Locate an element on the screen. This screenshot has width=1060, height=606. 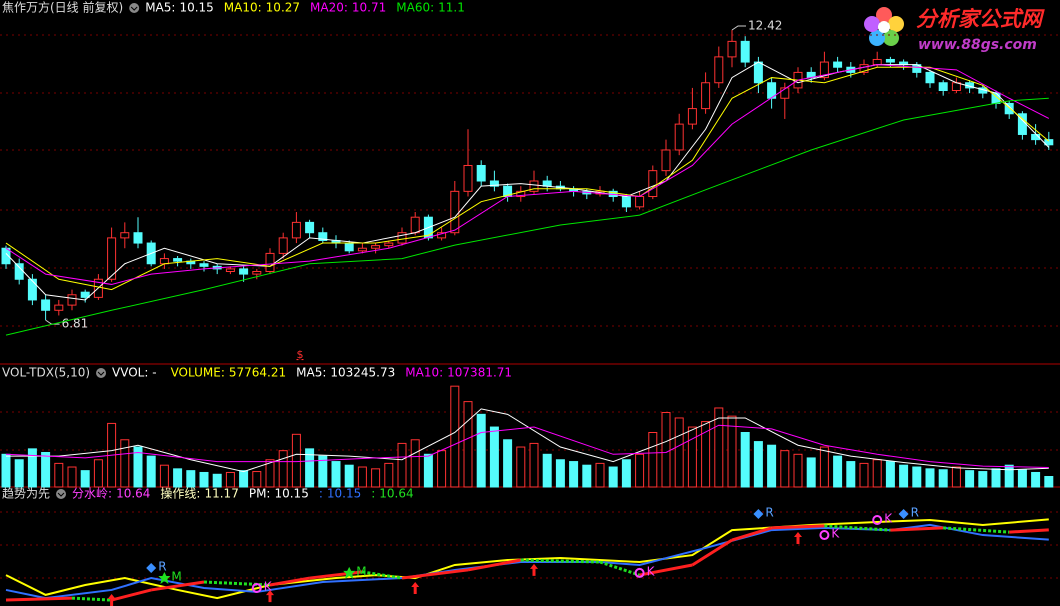
panel-title: 趋势为先 is located at coordinates (26, 494).